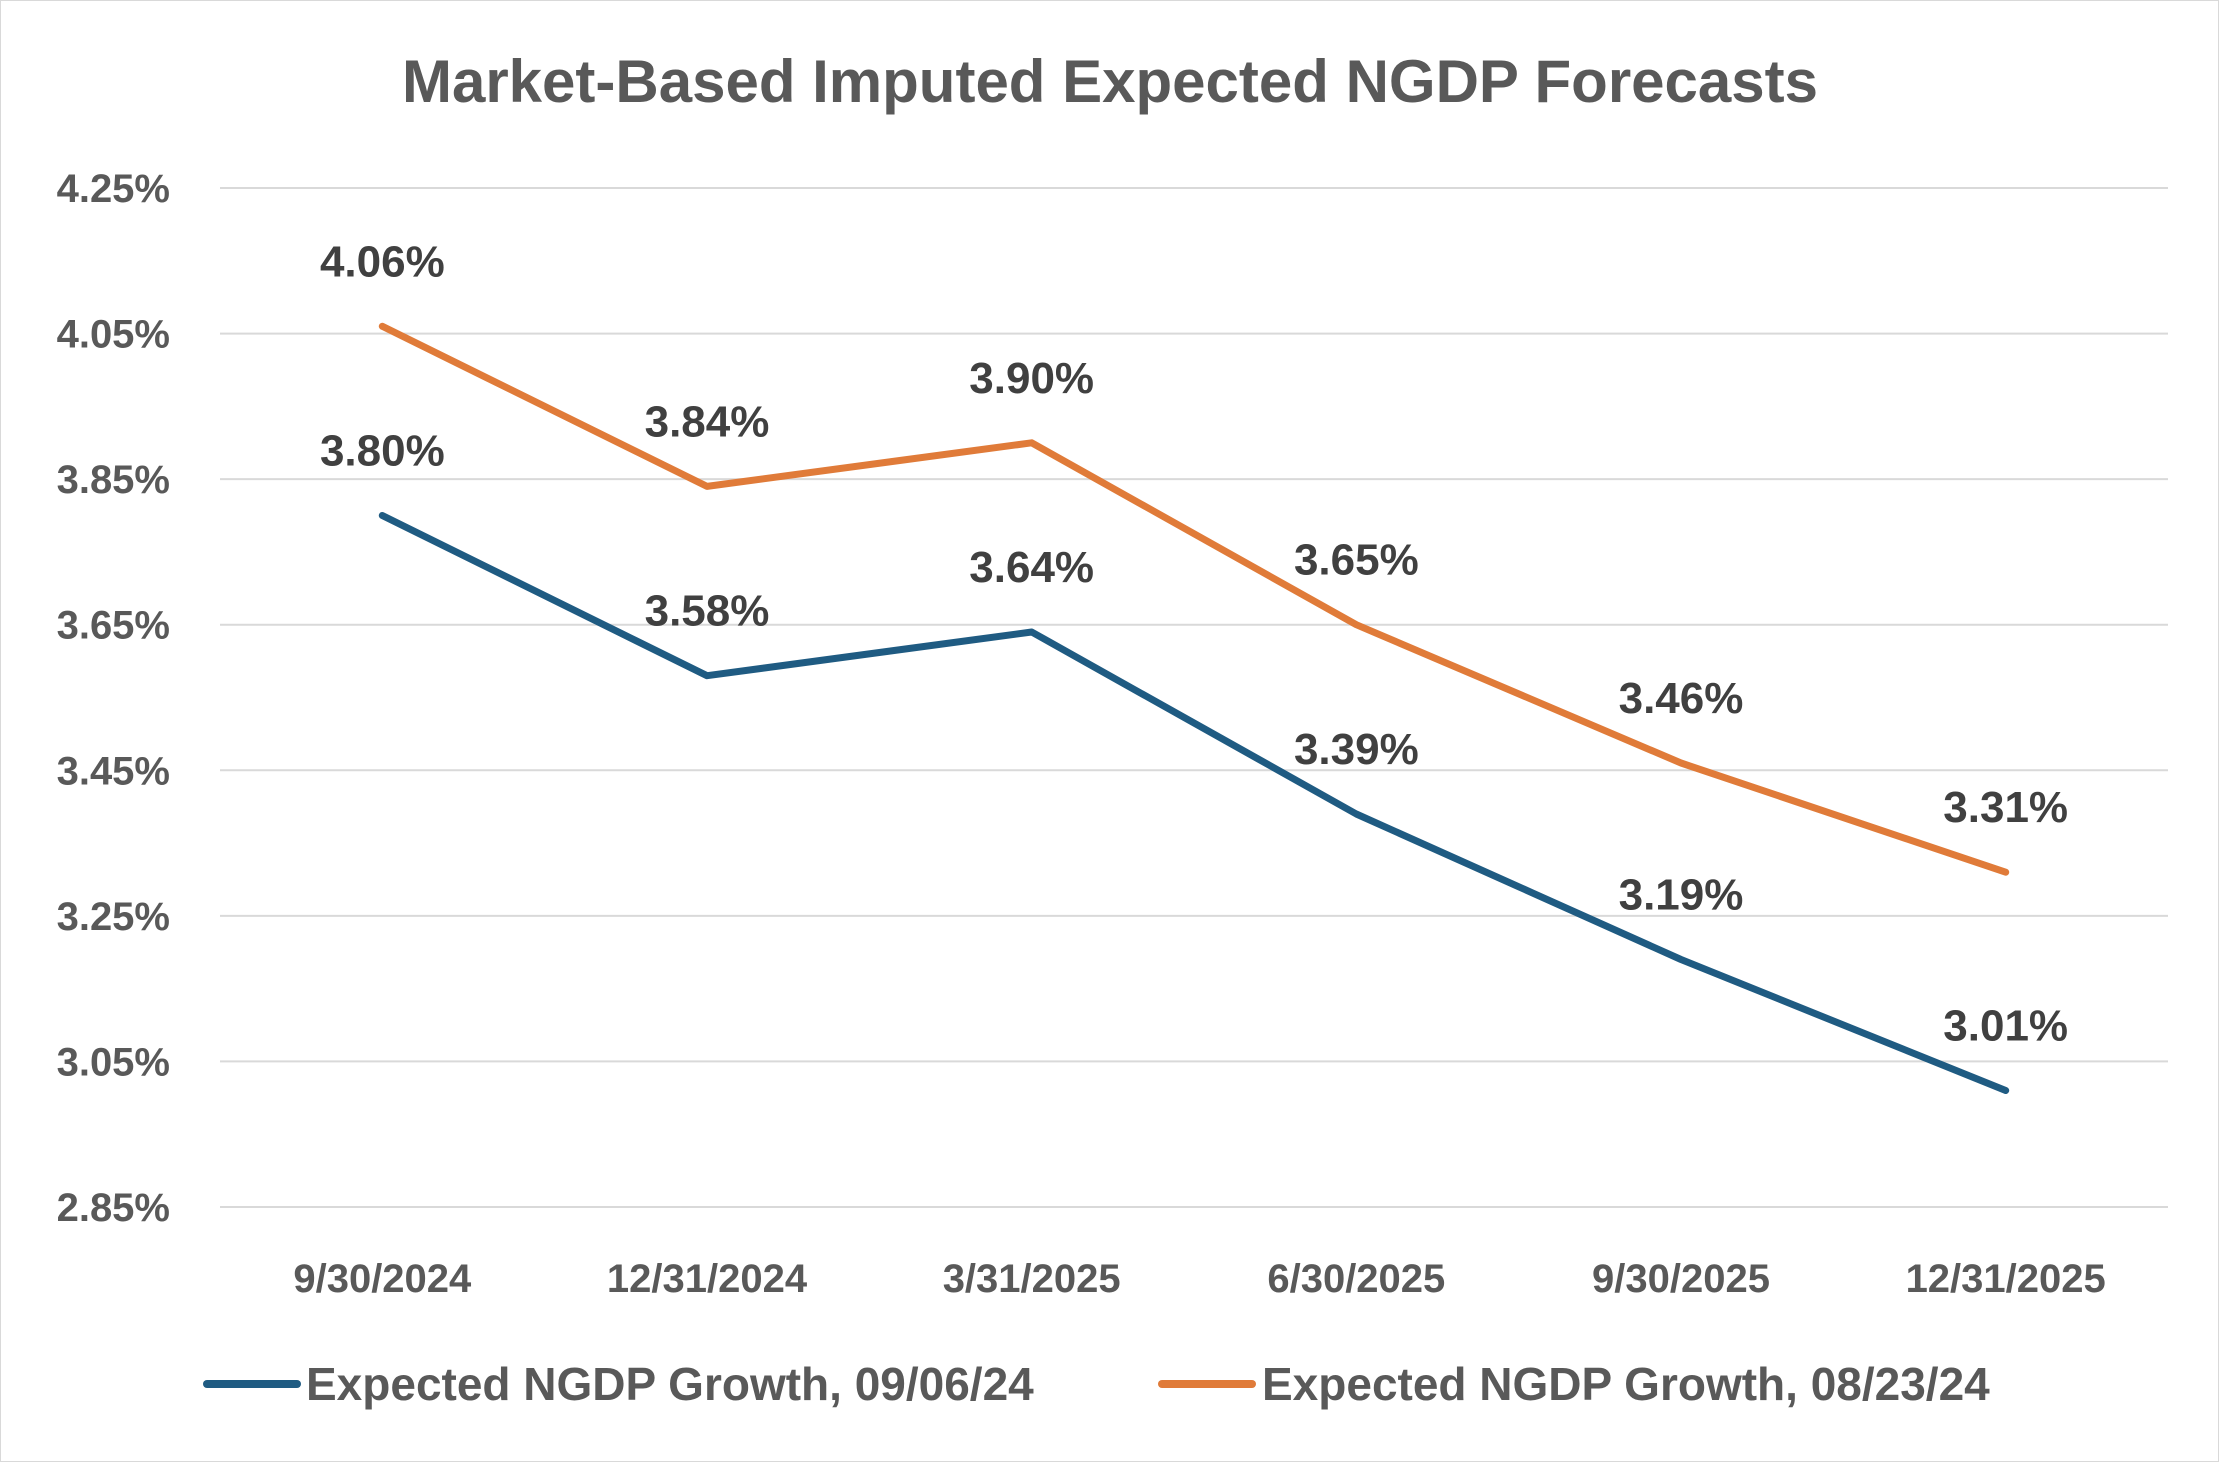  I want to click on x-tick-label: 6/30/2025, so click(1356, 1279).